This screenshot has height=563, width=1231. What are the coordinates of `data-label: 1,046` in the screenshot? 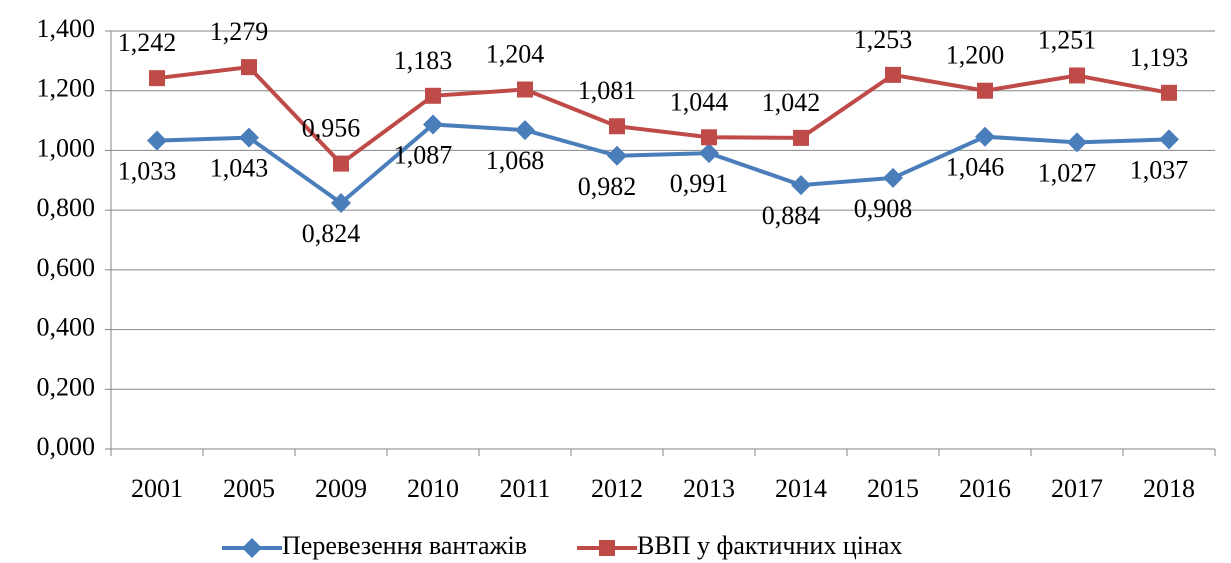 It's located at (975, 167).